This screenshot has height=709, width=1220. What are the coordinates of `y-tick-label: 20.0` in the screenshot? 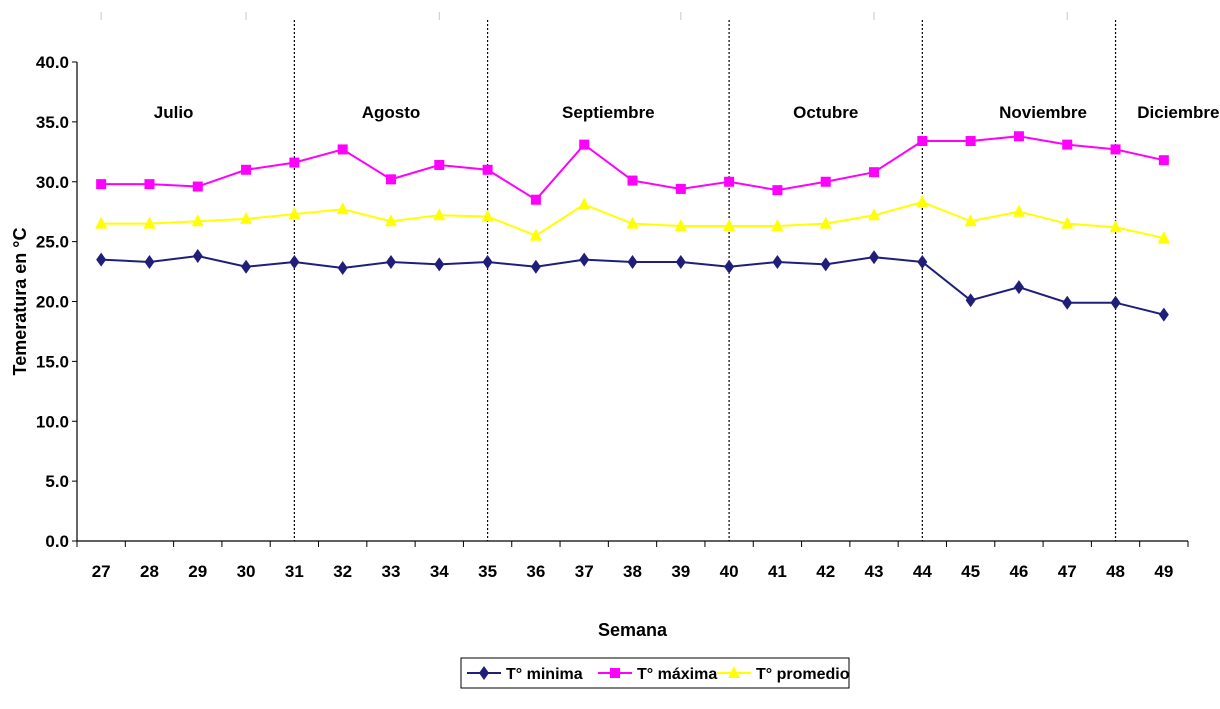 It's located at (52, 302).